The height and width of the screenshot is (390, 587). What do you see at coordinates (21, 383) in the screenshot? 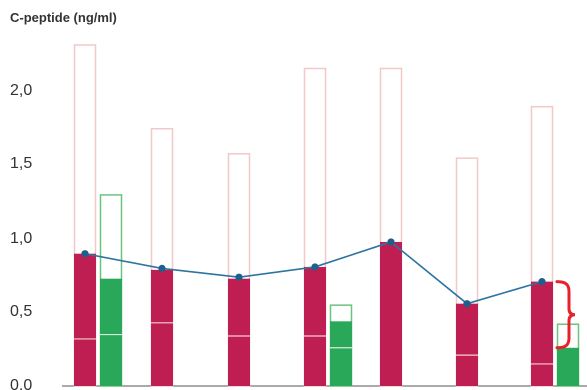
I see `y-tick-label-0: 0,0` at bounding box center [21, 383].